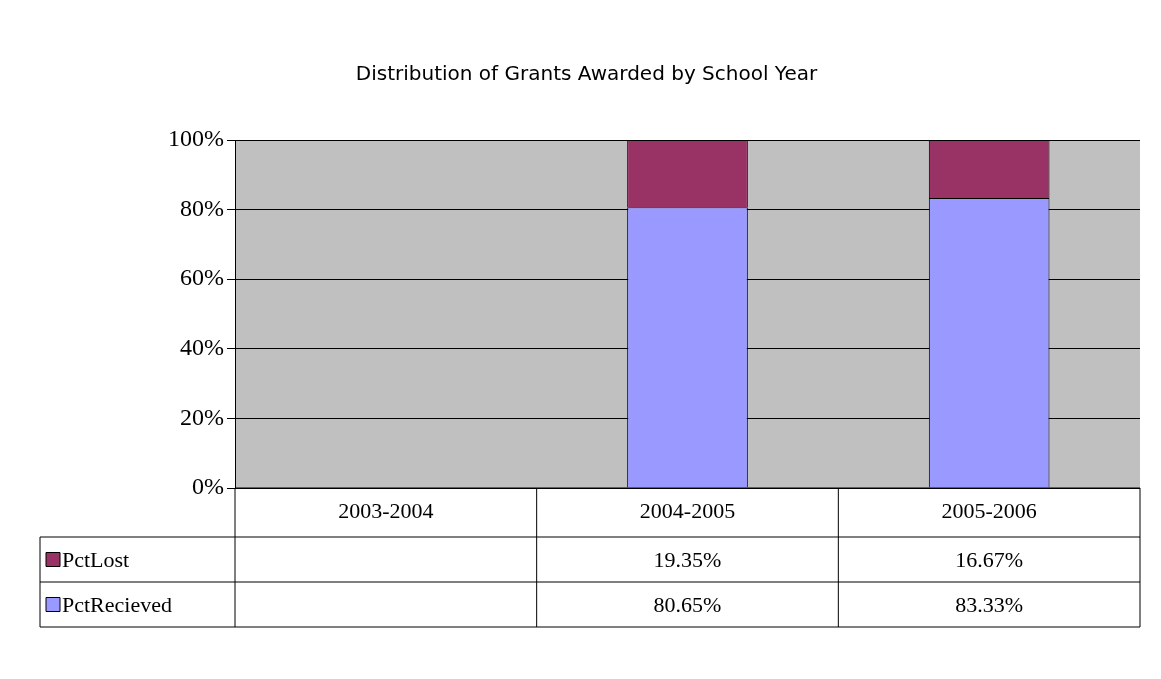 The width and height of the screenshot is (1161, 679). Describe the element at coordinates (386, 511) in the screenshot. I see `x-tick-label: 2003-2004` at that location.